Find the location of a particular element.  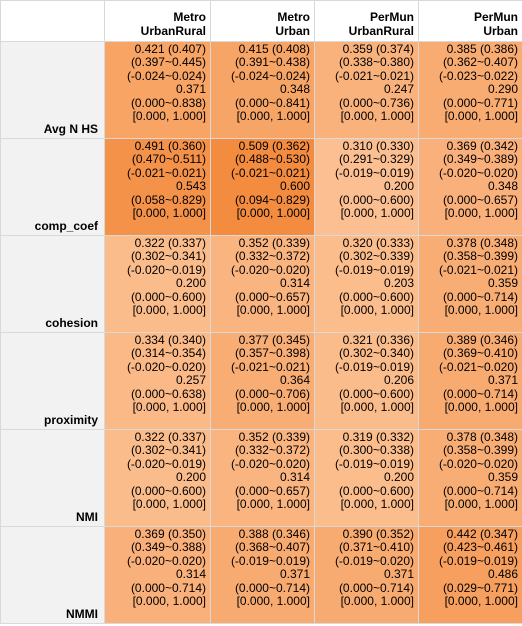

cell-value-range: (0.000~0.841) is located at coordinates (272, 102).